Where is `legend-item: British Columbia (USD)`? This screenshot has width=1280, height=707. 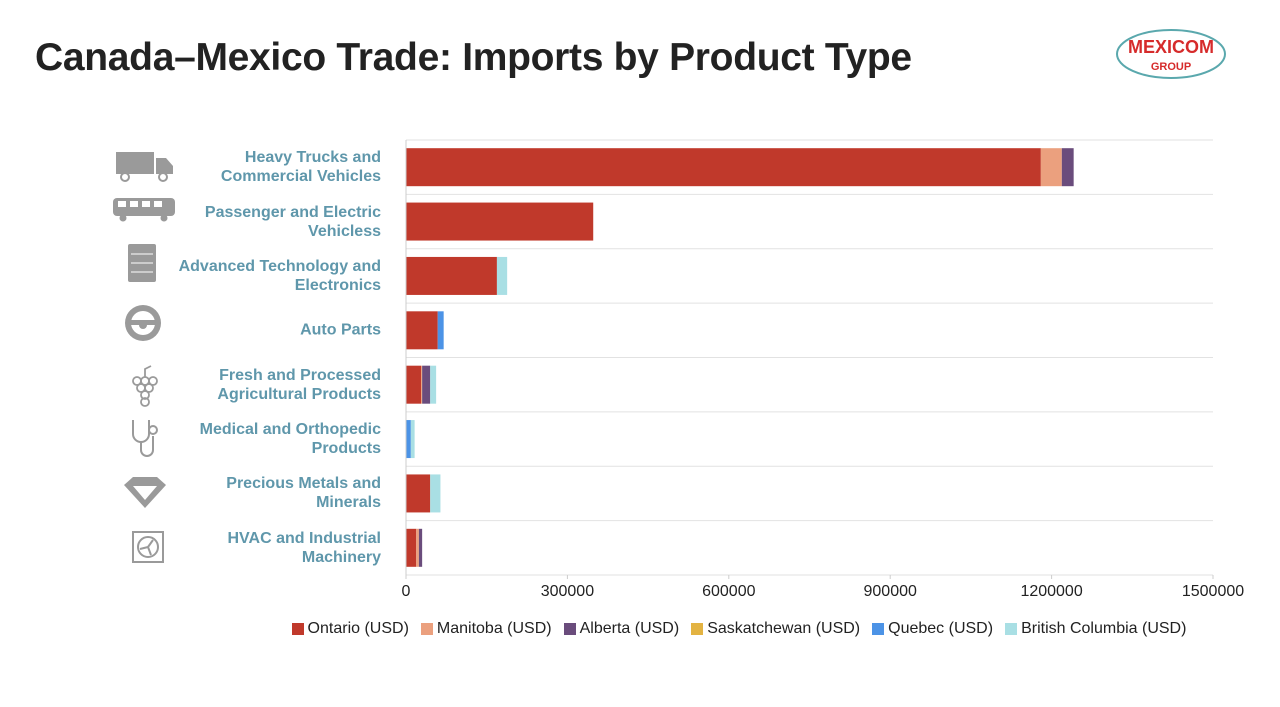
legend-item: British Columbia (USD) is located at coordinates (1095, 629).